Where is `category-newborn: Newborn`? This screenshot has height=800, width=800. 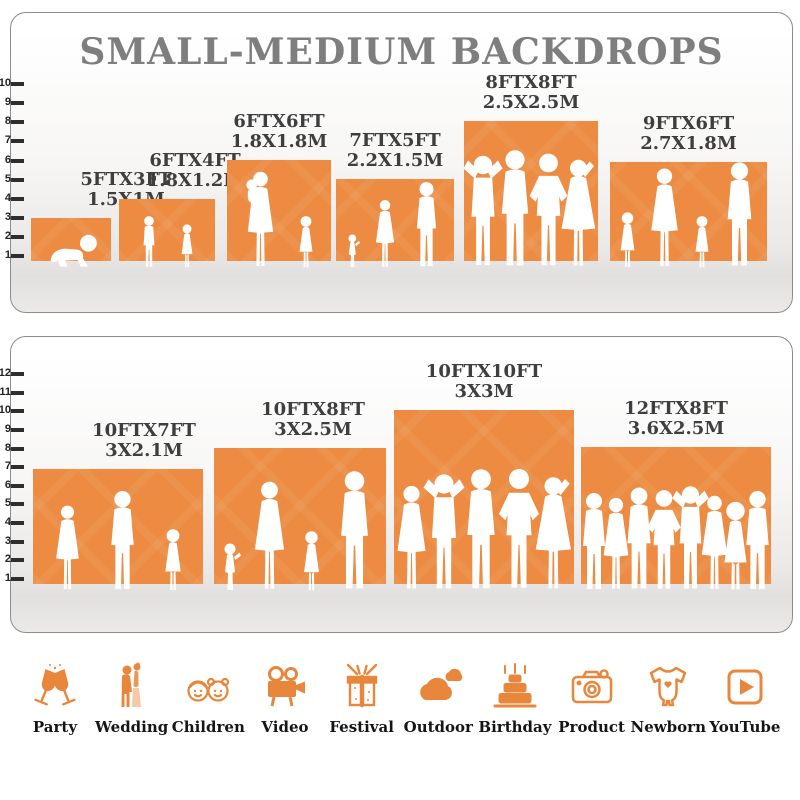
category-newborn: Newborn is located at coordinates (668, 698).